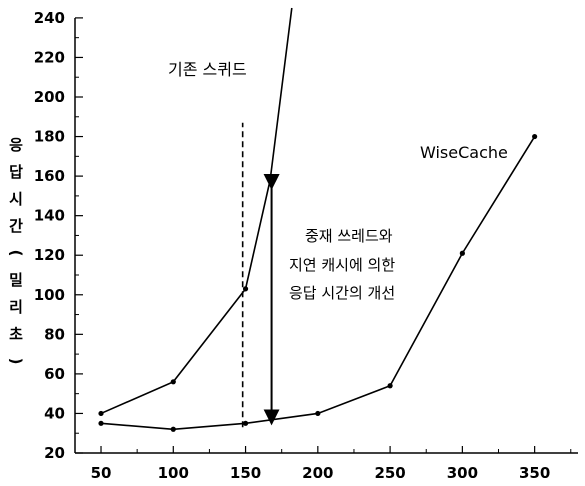  Describe the element at coordinates (16, 145) in the screenshot. I see `y-axis-label-char: 응` at that location.